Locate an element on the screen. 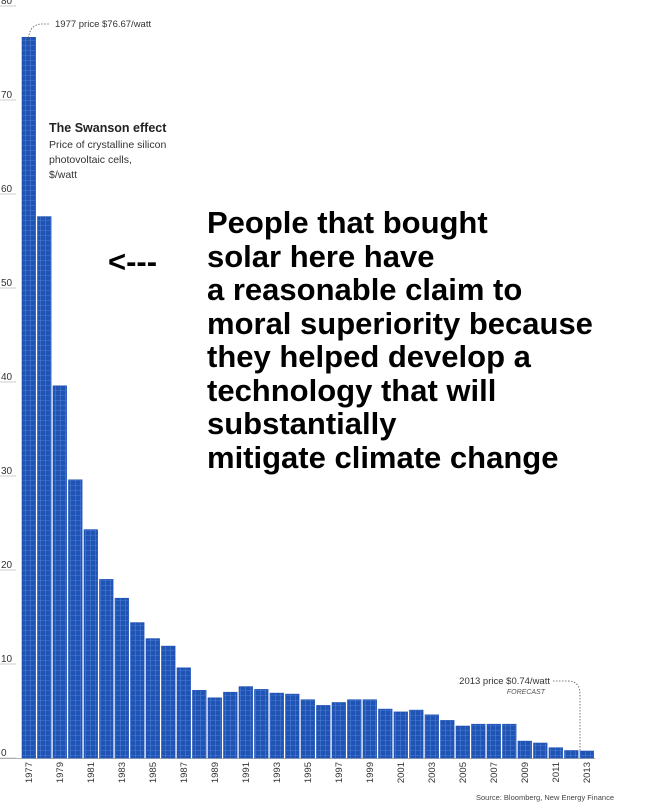 Image resolution: width=650 pixels, height=803 pixels. overlay-line-4: moral superiority because is located at coordinates (400, 323).